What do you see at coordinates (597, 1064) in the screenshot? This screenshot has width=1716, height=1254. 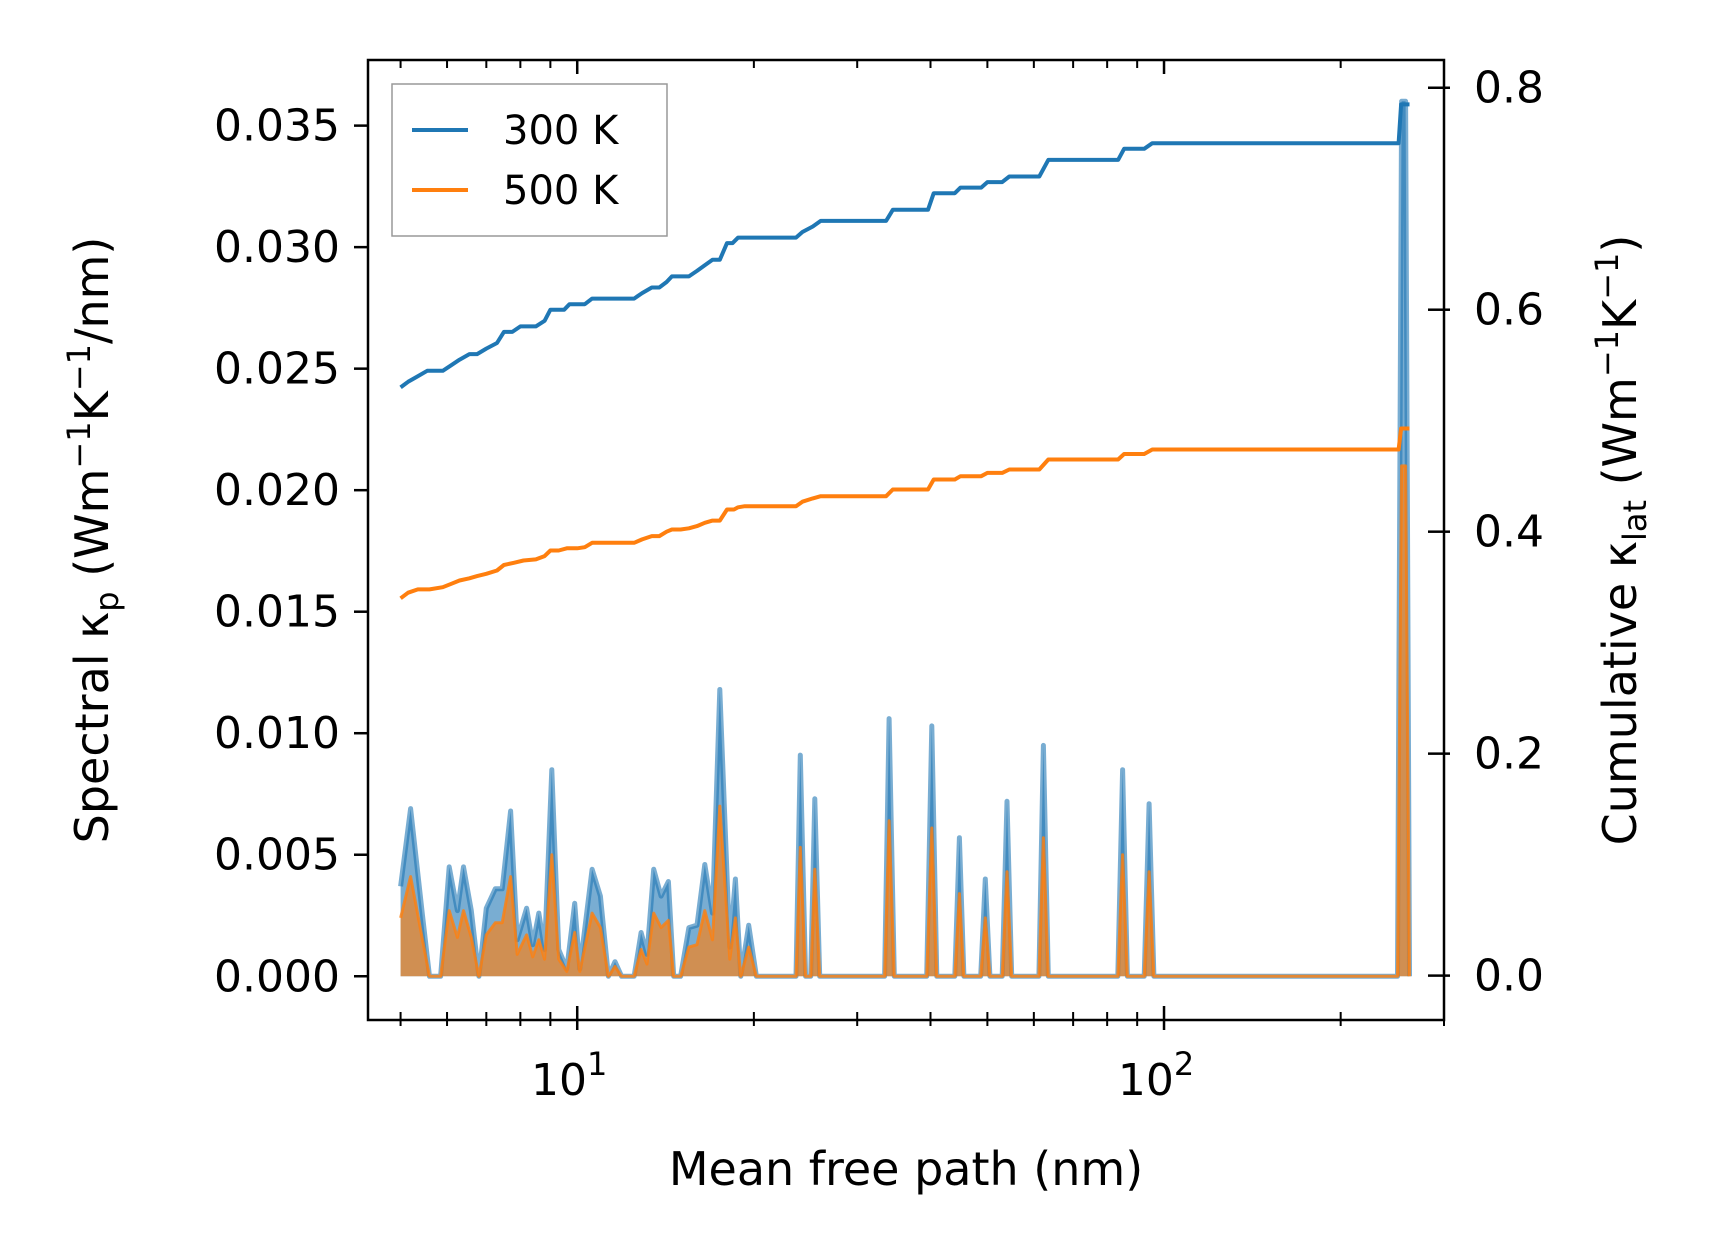 I see `x-tick-label-exponent: 1` at bounding box center [597, 1064].